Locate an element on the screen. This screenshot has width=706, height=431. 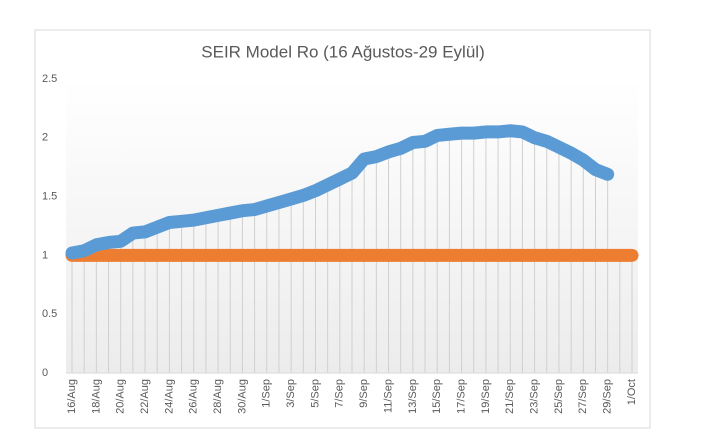
chart-title: SEIR Model Ro (16 Ağustos-29 Eylül) is located at coordinates (342, 51).